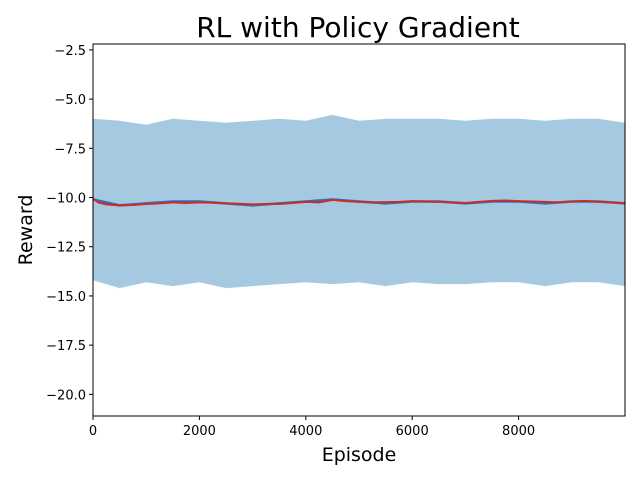  I want to click on x-tick-label: 0, so click(93, 431).